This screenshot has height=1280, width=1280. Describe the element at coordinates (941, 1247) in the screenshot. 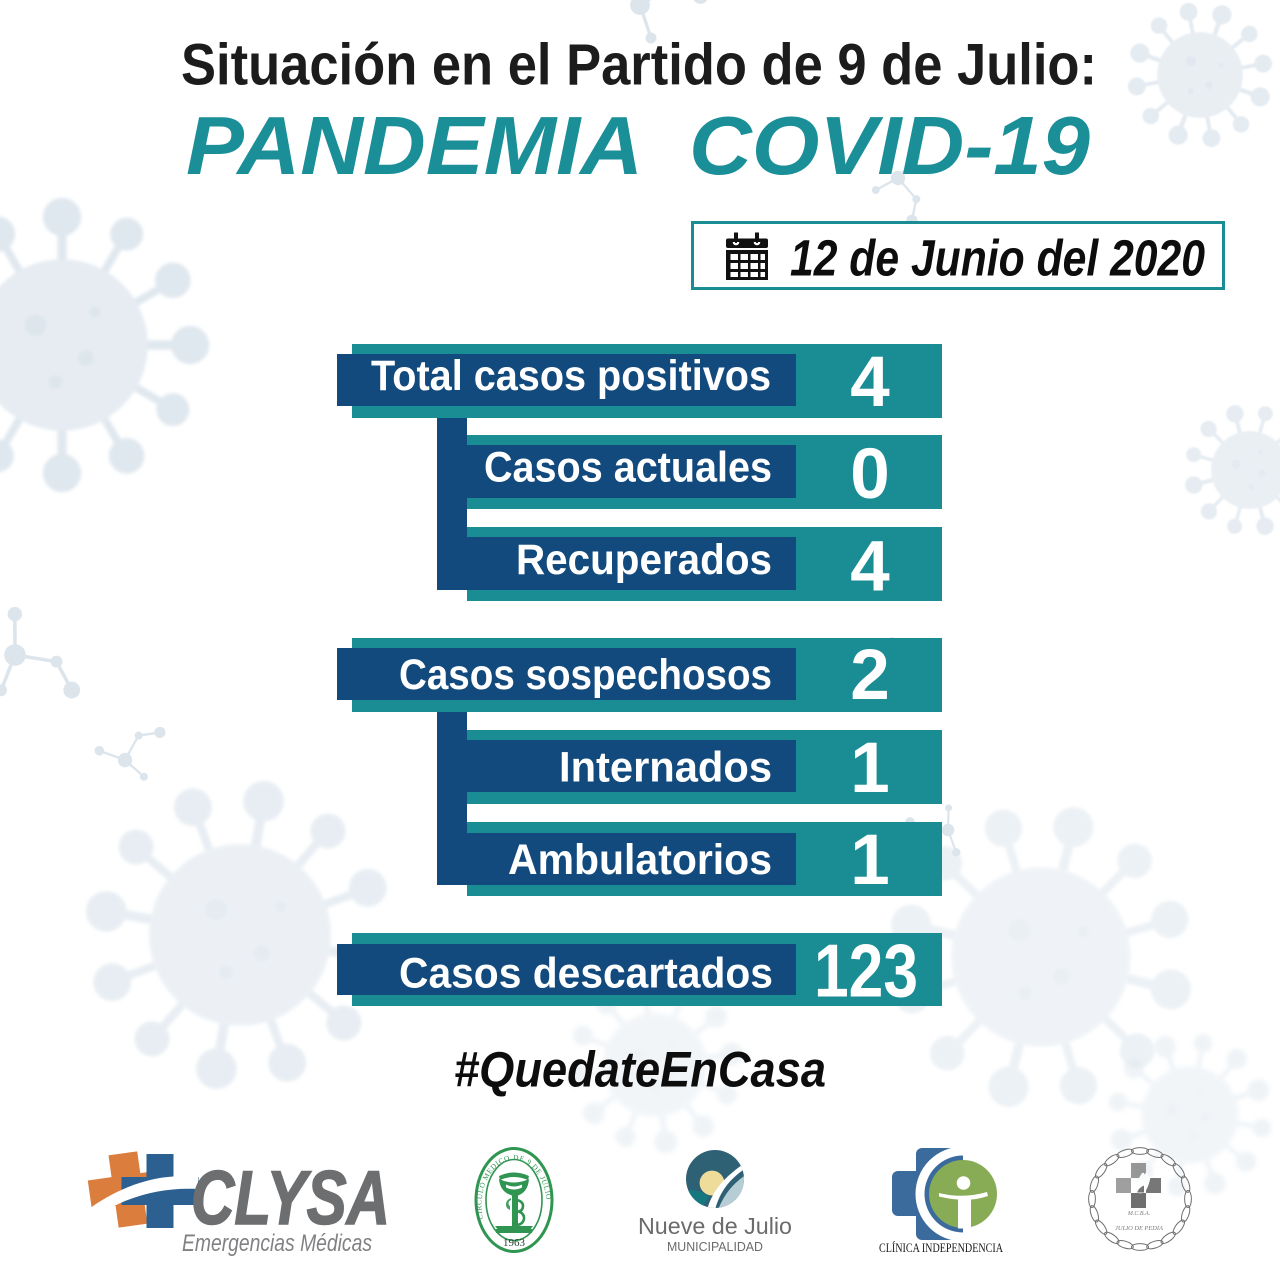

I see `svg-text: CLÍNICA INDEPENDENCIA` at that location.